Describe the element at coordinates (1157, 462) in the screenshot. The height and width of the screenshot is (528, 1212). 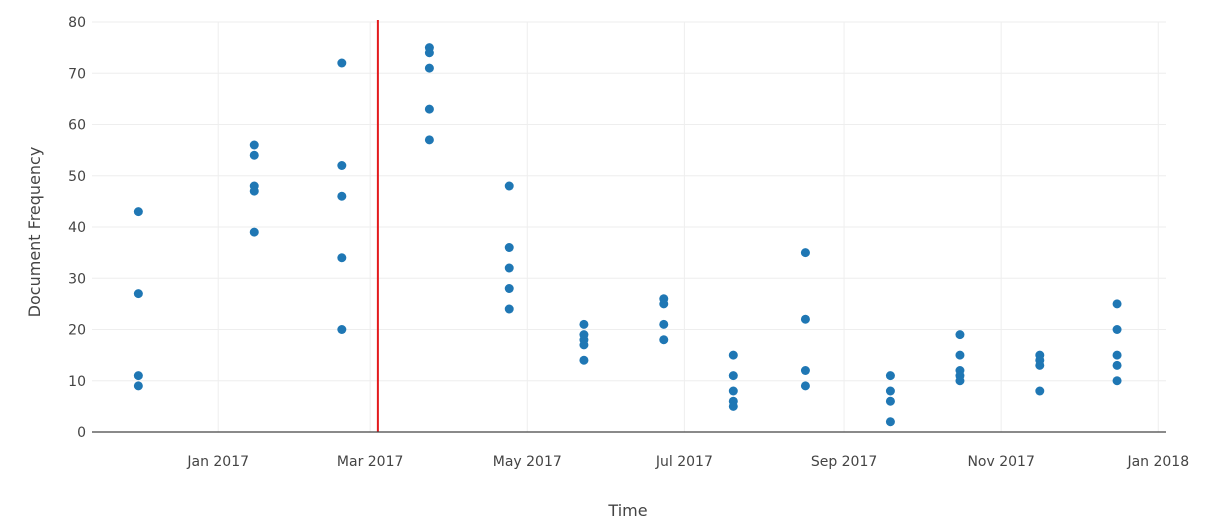
I see `x-tick-label: Jan 2018` at that location.